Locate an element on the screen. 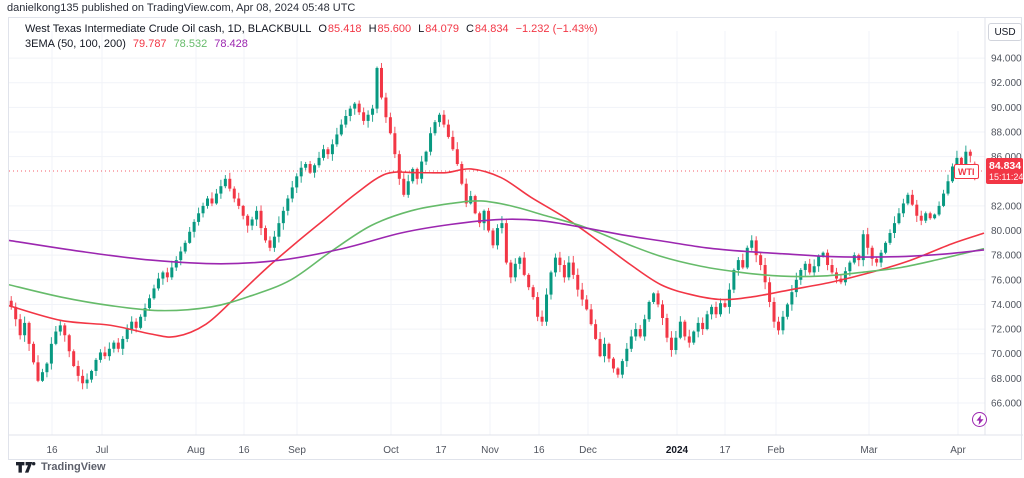  symbol-price-badge: WTI is located at coordinates (966, 171).